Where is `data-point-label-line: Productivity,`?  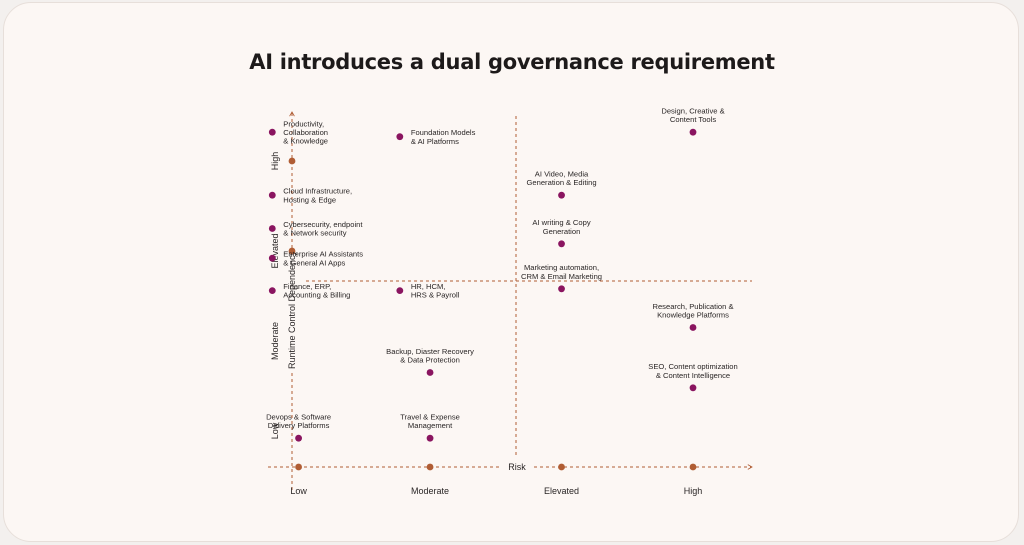 data-point-label-line: Productivity, is located at coordinates (303, 123).